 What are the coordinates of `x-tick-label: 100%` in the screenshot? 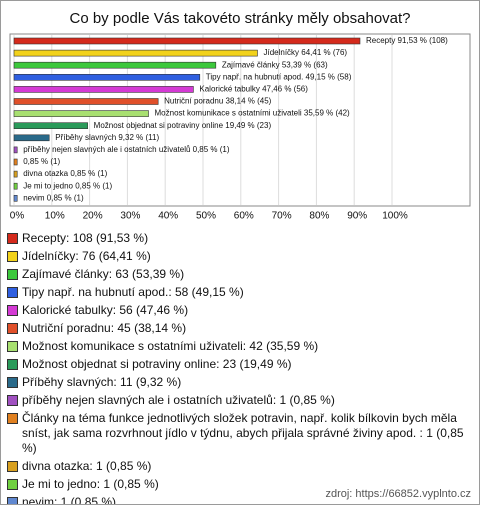 It's located at (395, 216).